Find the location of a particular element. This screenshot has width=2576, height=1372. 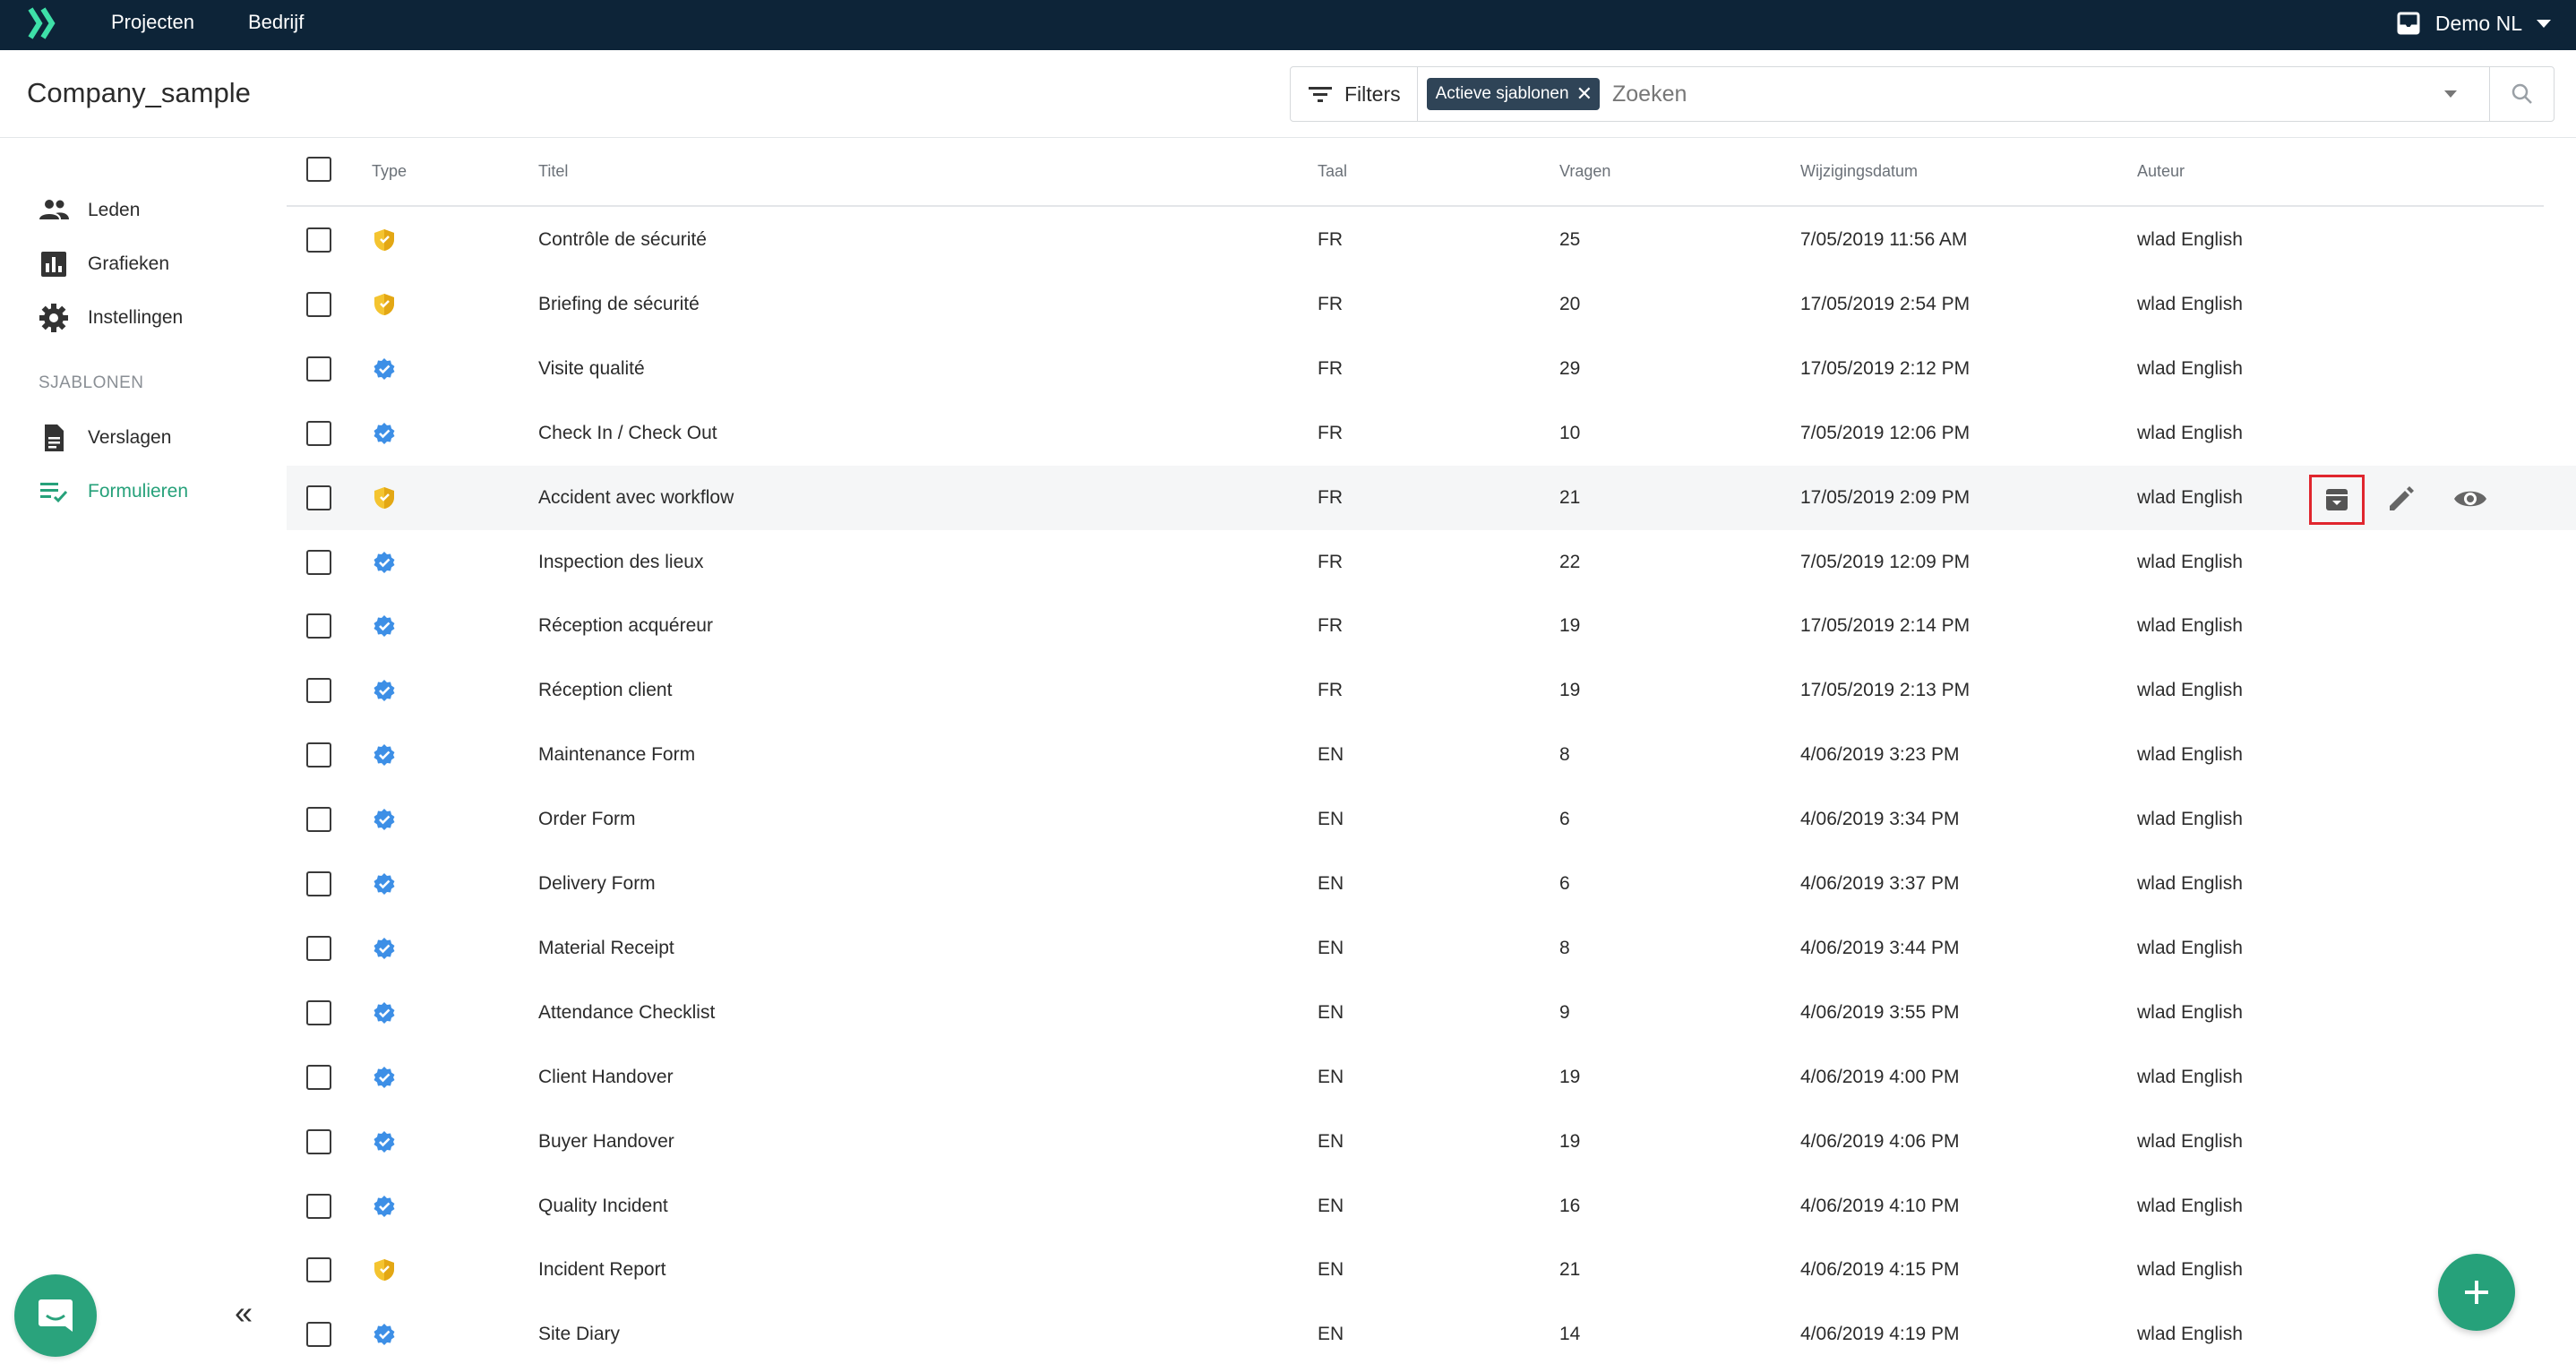

nav-projecten: Projecten is located at coordinates (152, 22).